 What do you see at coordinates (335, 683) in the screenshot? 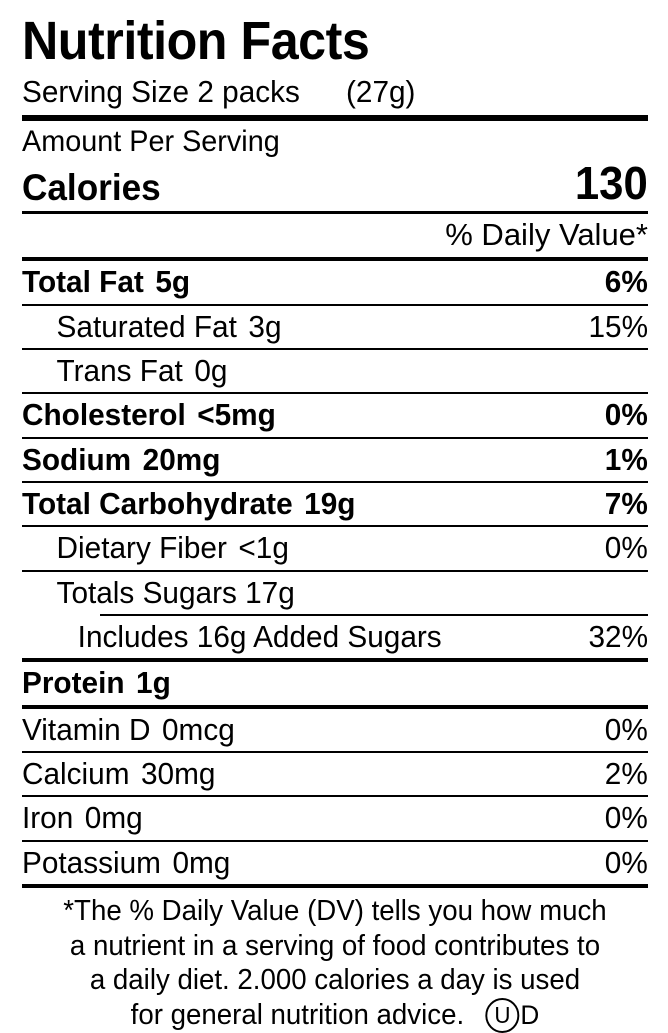
I see `nutrient-row-protein: Protein 1g` at bounding box center [335, 683].